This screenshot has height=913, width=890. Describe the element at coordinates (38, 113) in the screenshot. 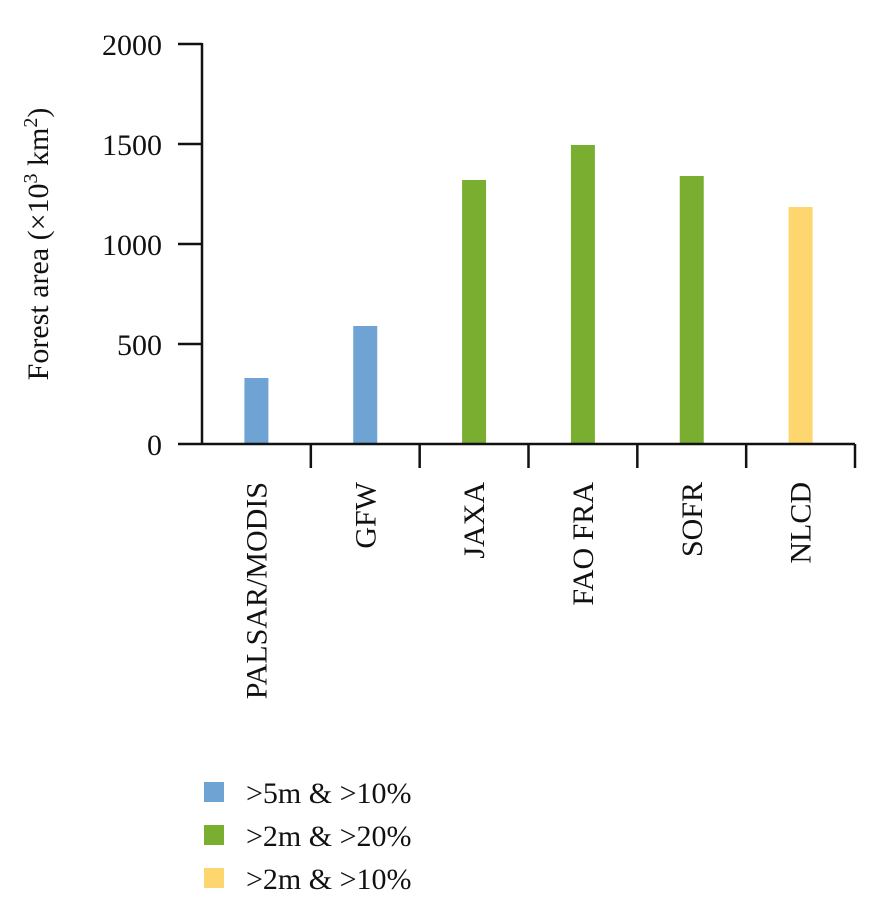

I see `y-axis-title-end: )` at that location.